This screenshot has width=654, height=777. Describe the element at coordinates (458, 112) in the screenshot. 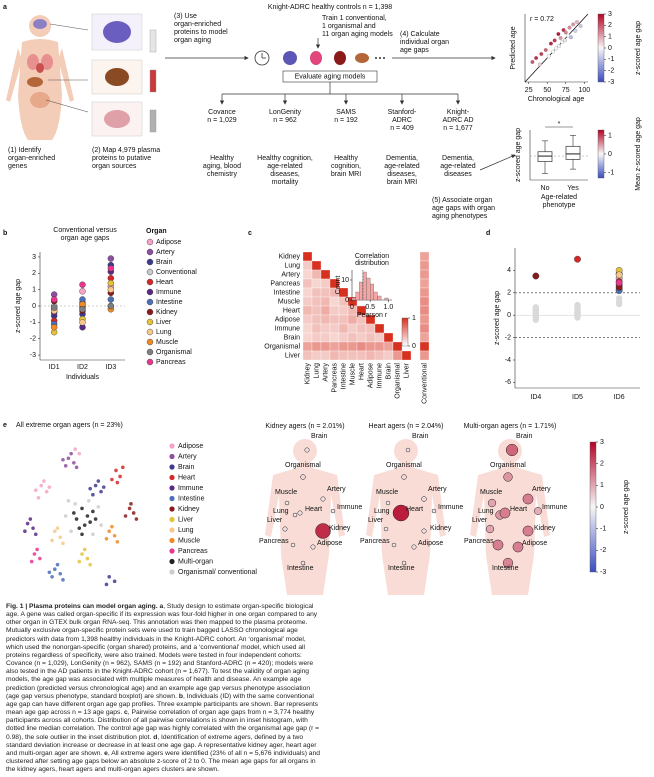

I see `cohort-name: Knight-` at that location.